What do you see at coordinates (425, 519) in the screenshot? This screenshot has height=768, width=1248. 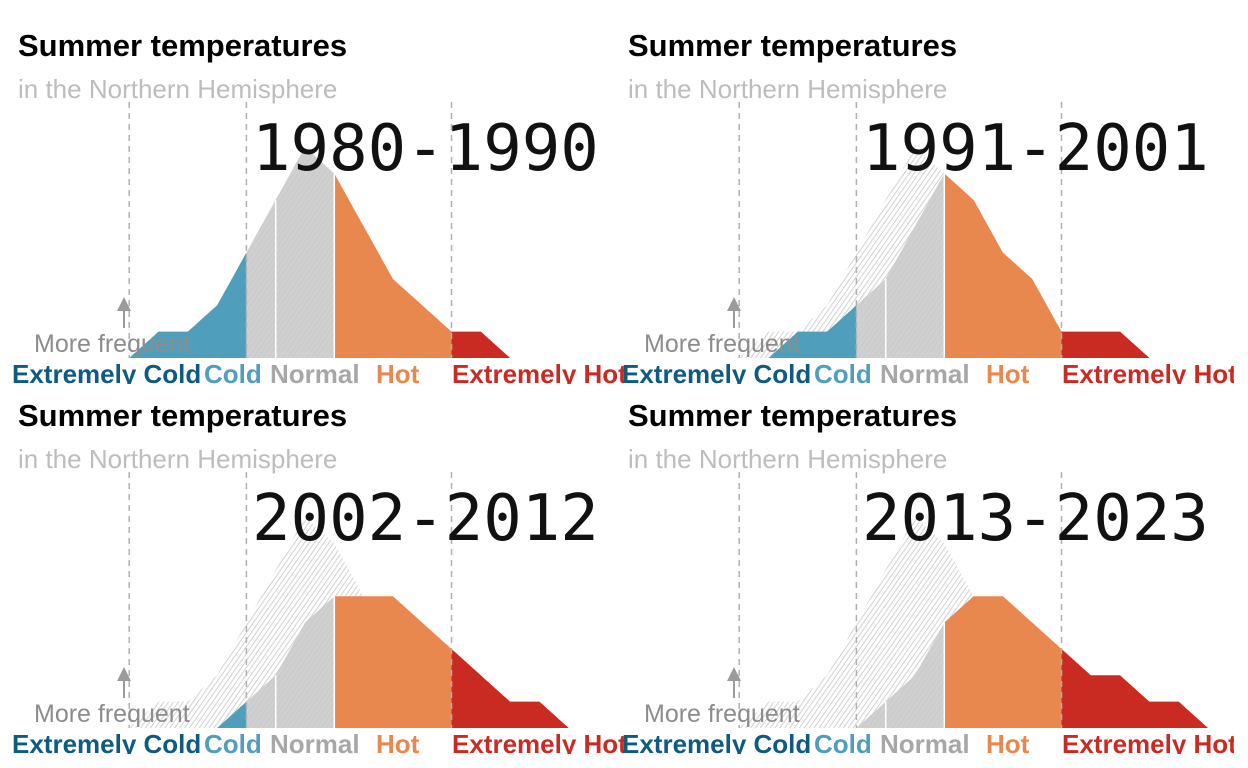 I see `period-label: 2002-2012` at bounding box center [425, 519].